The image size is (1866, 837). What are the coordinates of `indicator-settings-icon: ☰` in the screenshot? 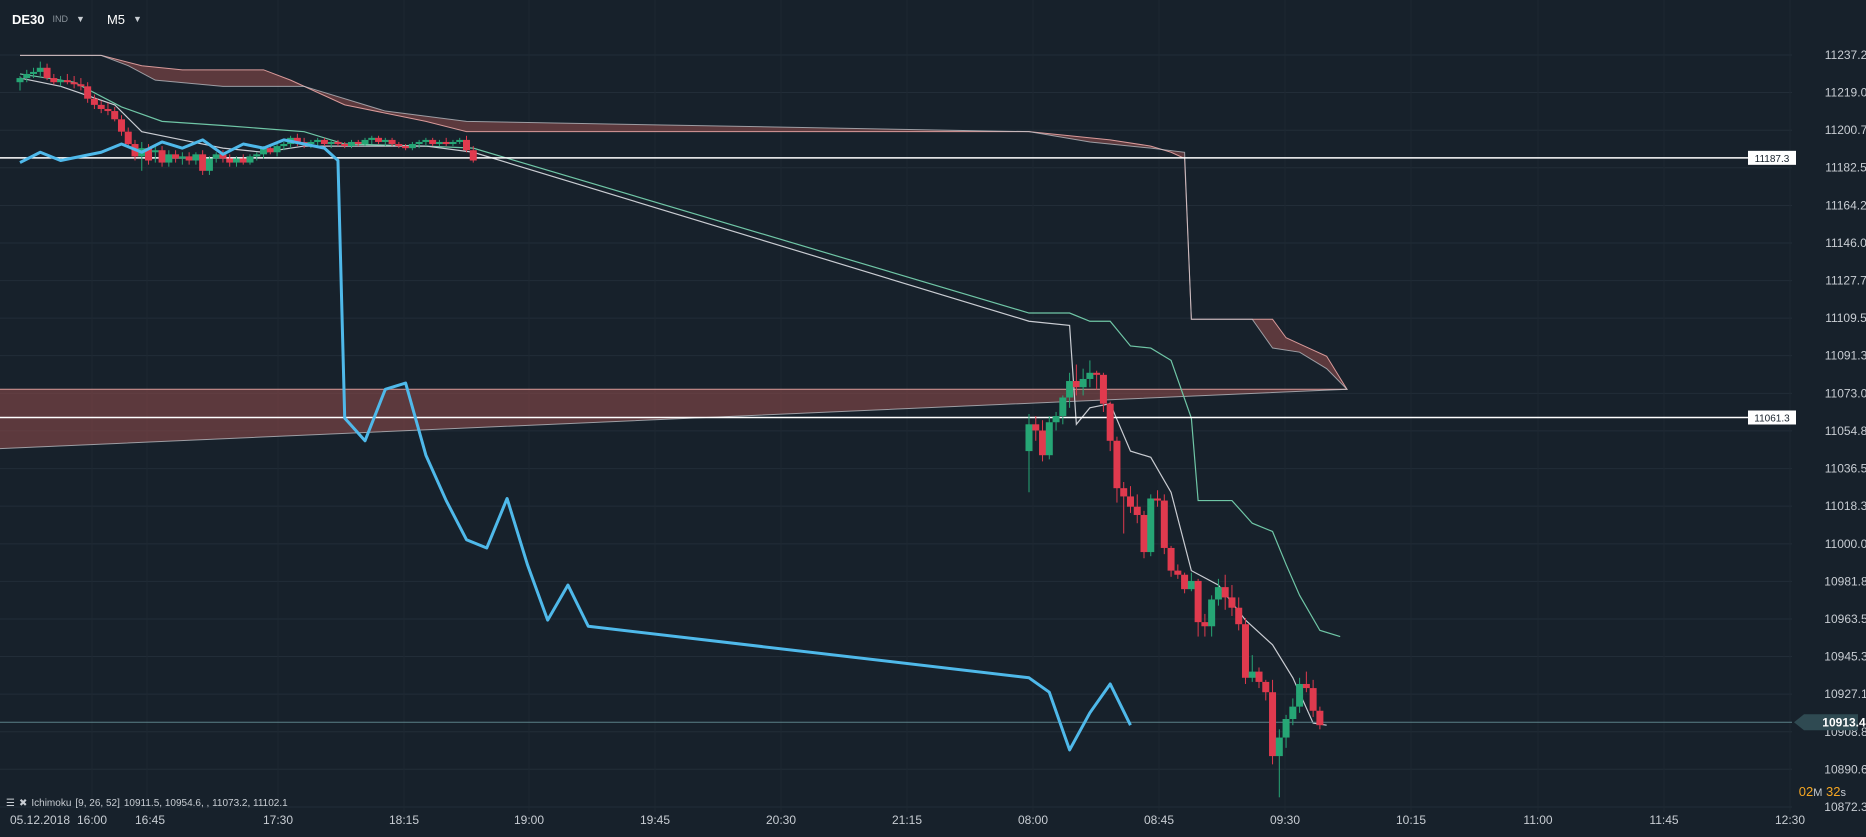 It's located at (10, 803).